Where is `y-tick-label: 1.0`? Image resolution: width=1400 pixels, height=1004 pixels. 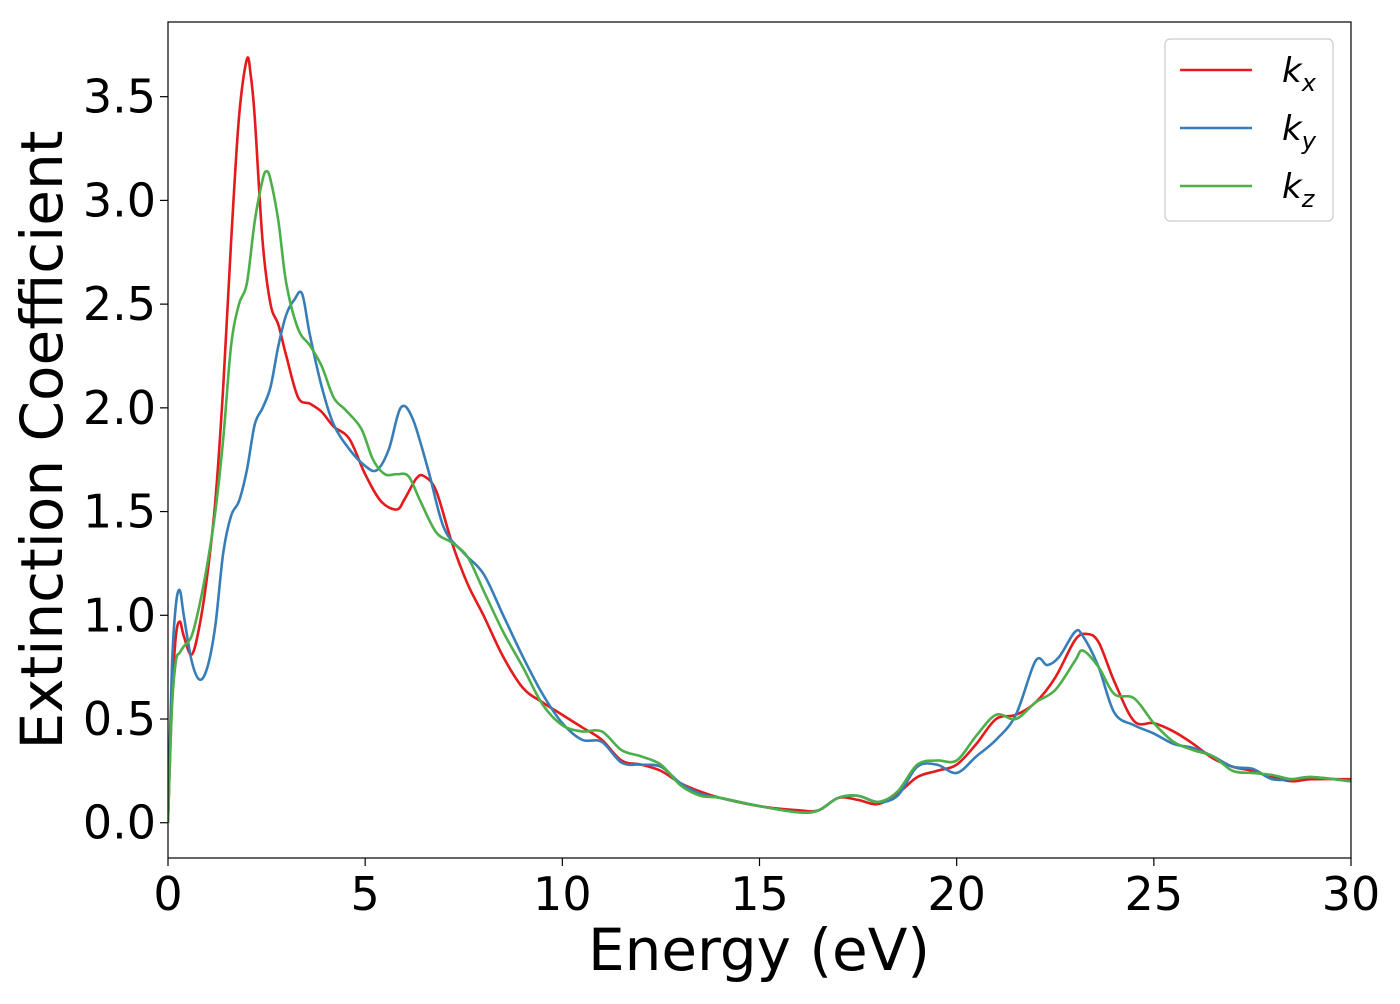
y-tick-label: 1.0 is located at coordinates (119, 615).